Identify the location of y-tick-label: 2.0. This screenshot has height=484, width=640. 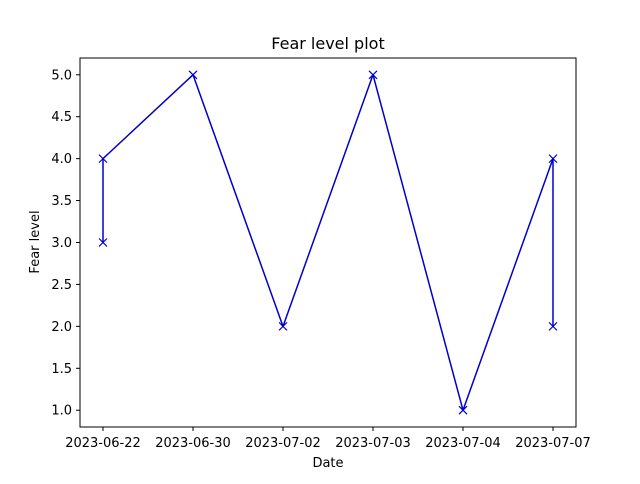
(61, 327).